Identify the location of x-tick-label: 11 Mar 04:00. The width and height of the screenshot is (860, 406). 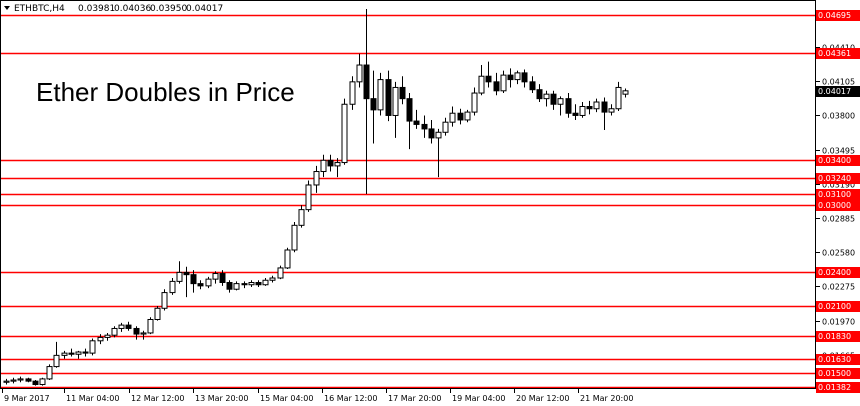
(92, 398).